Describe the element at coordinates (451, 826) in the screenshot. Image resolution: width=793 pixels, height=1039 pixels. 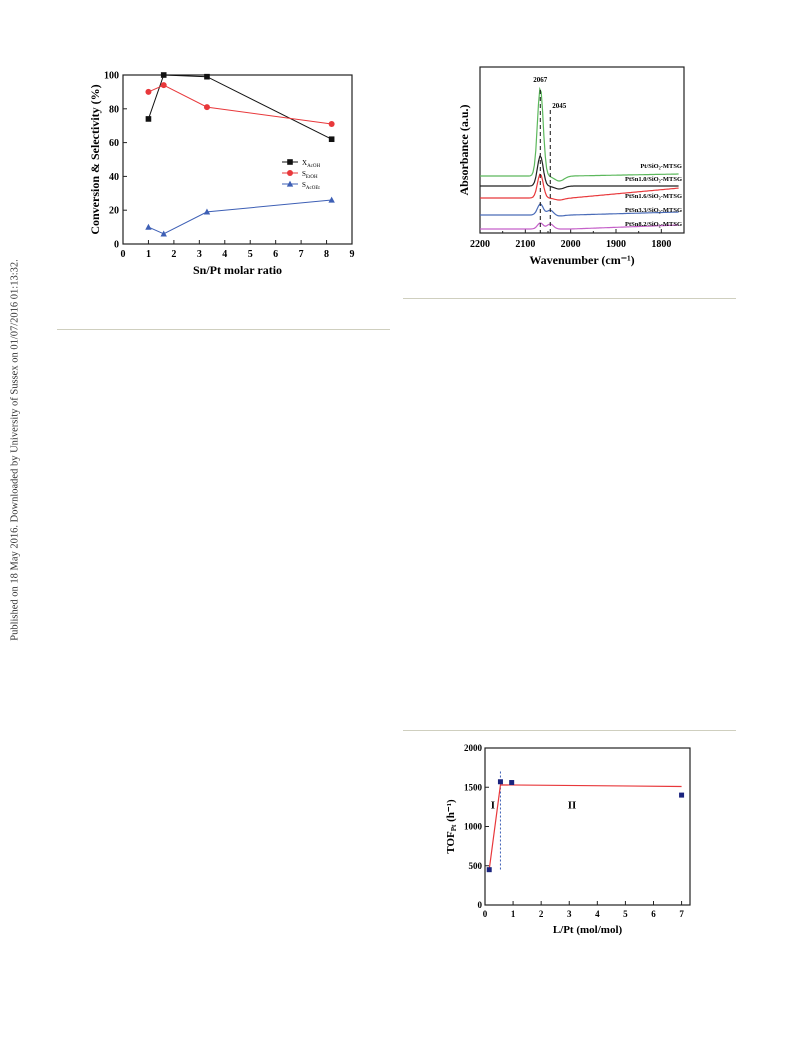
I see `chart3-ylabel: TOFPt (h⁻¹)` at that location.